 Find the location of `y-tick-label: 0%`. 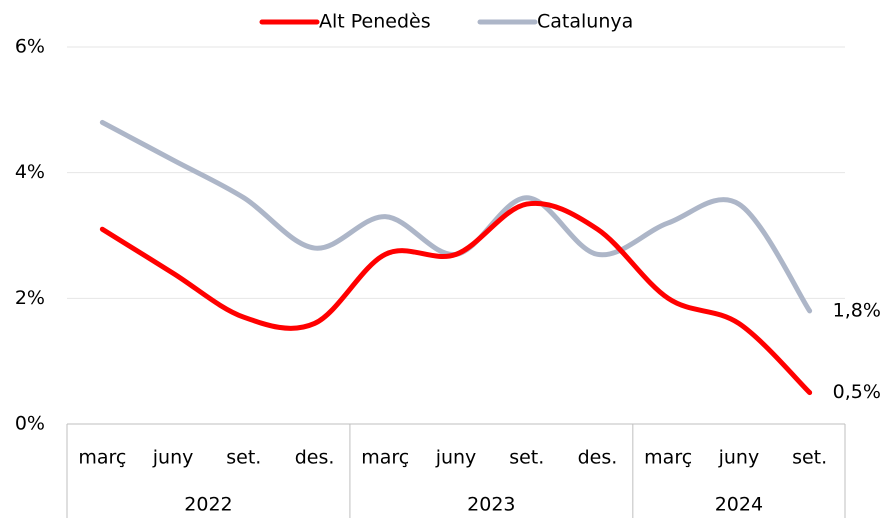

y-tick-label: 0% is located at coordinates (30, 424).